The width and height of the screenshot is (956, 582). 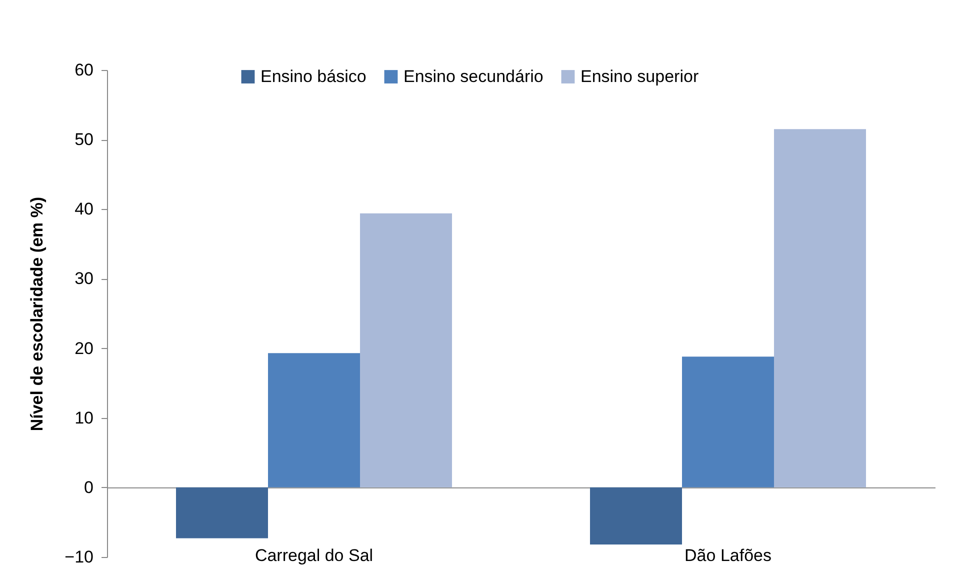 I want to click on y-tick-label: 50, so click(x=84, y=140).